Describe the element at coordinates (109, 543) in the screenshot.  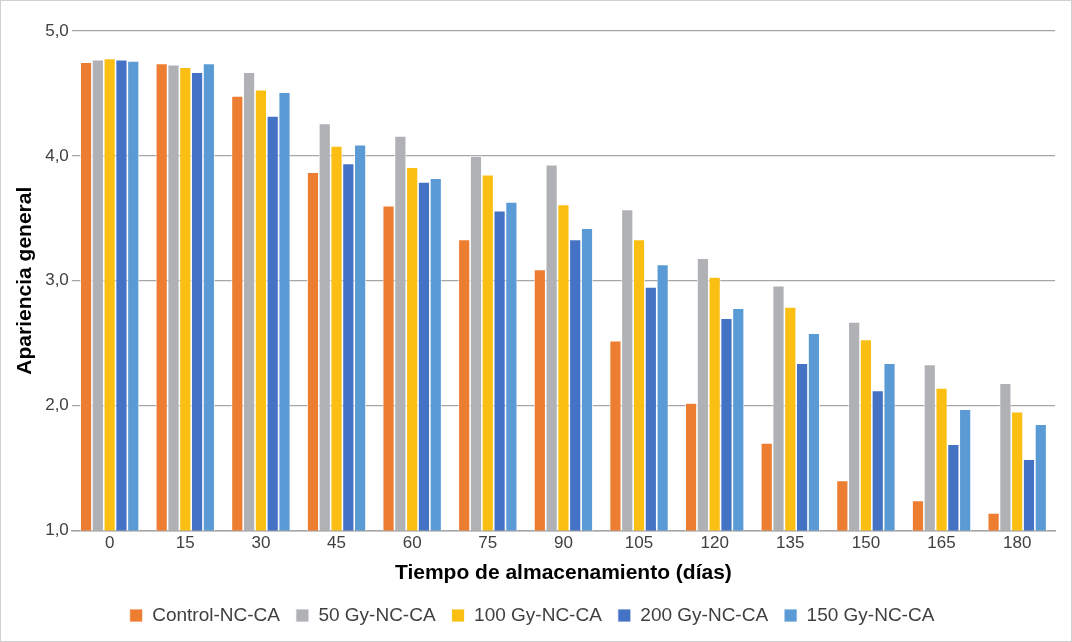
I see `x-tick-label: 0` at that location.